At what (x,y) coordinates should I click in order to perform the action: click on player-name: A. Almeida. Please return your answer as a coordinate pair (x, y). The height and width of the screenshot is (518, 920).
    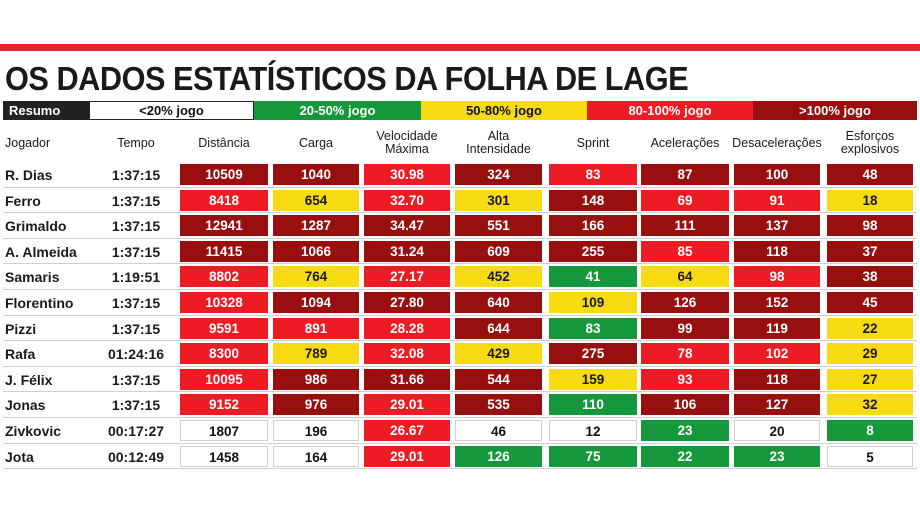
    Looking at the image, I should click on (41, 251).